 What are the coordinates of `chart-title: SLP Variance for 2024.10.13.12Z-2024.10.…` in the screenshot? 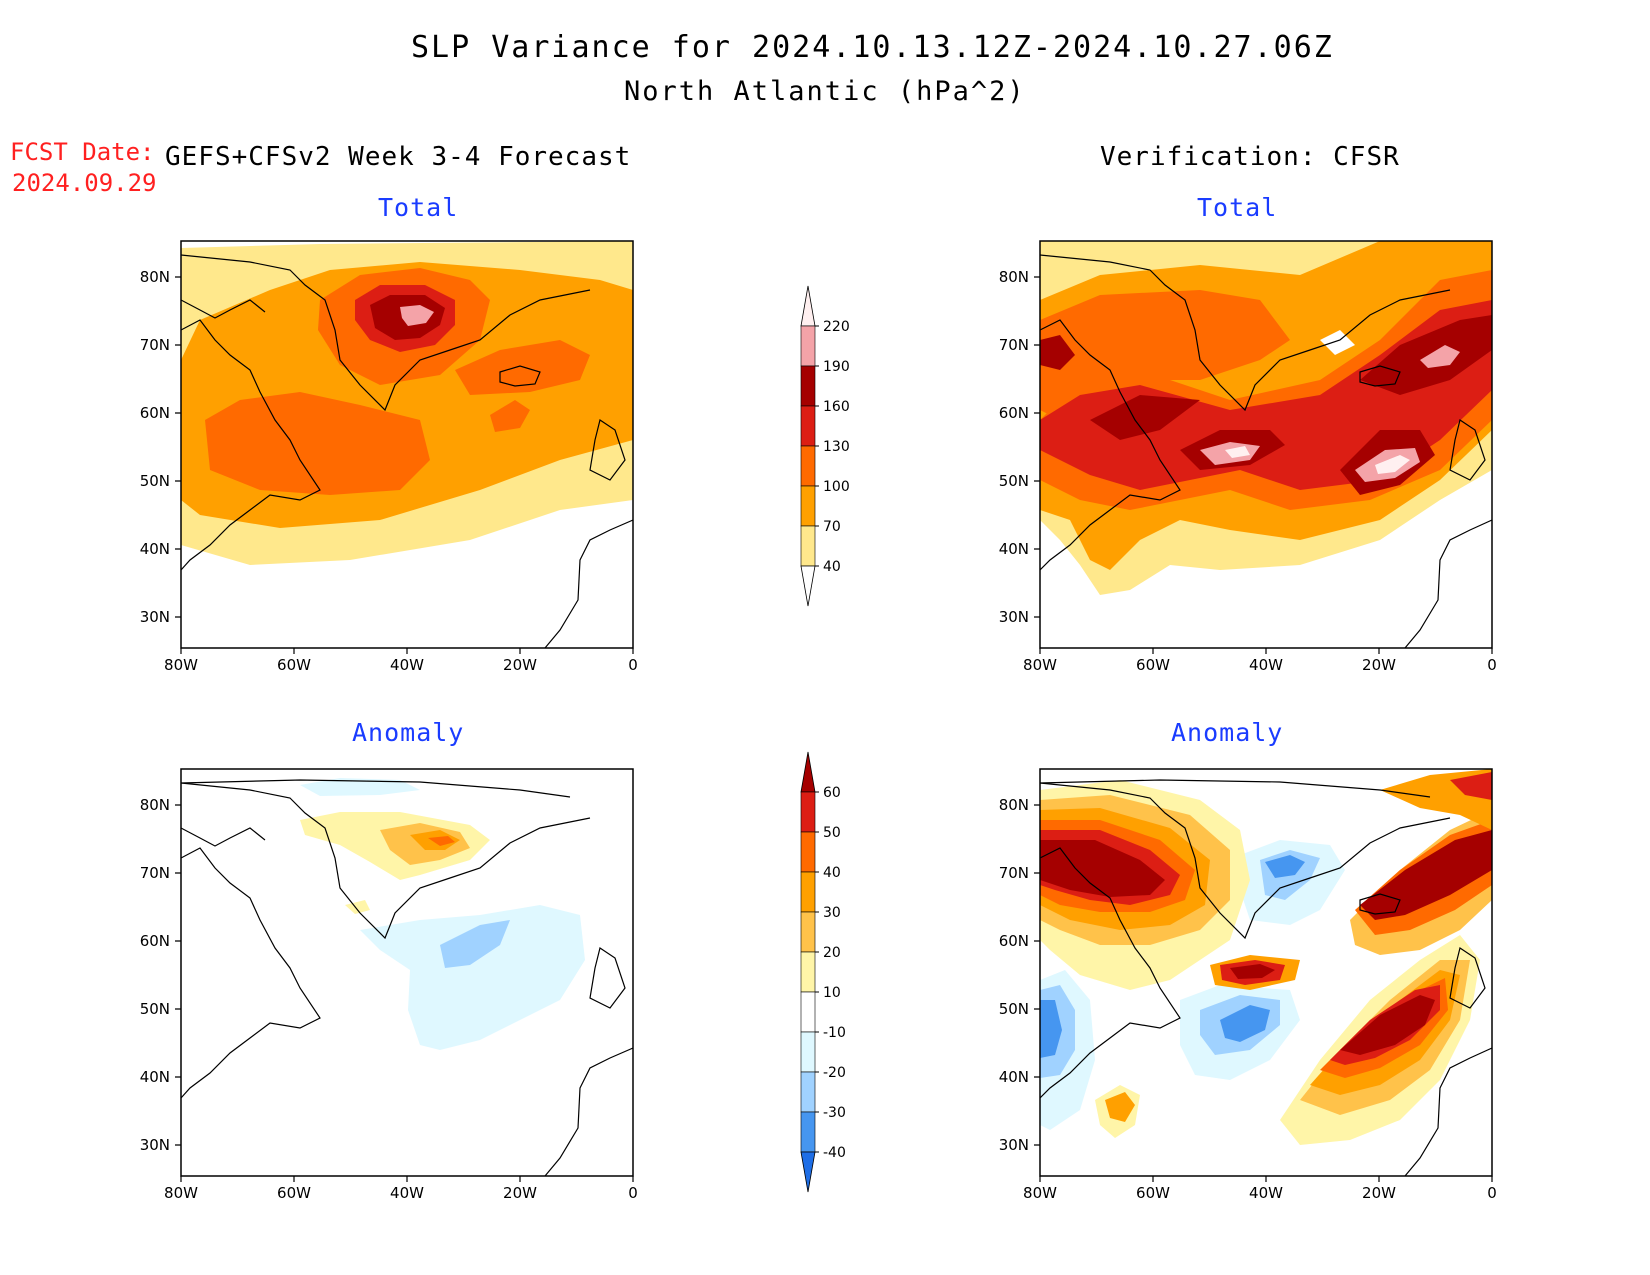 It's located at (872, 47).